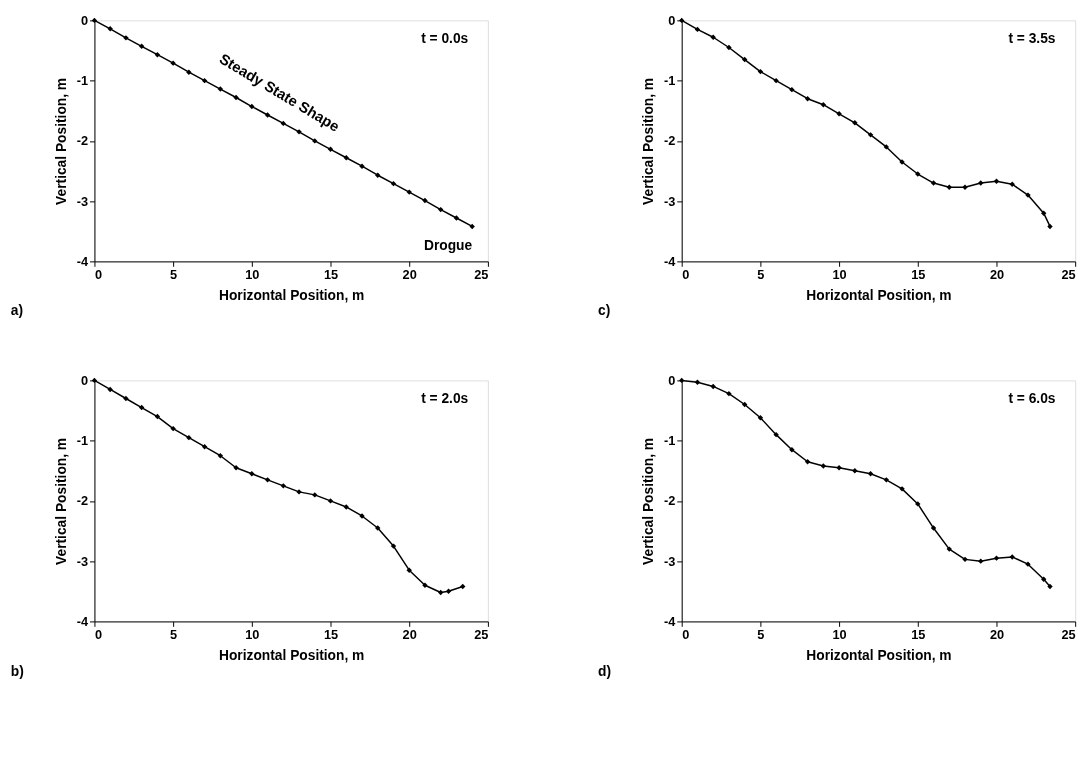 This screenshot has height=771, width=1086. What do you see at coordinates (1032, 39) in the screenshot?
I see `annotation: t = 3.5s` at bounding box center [1032, 39].